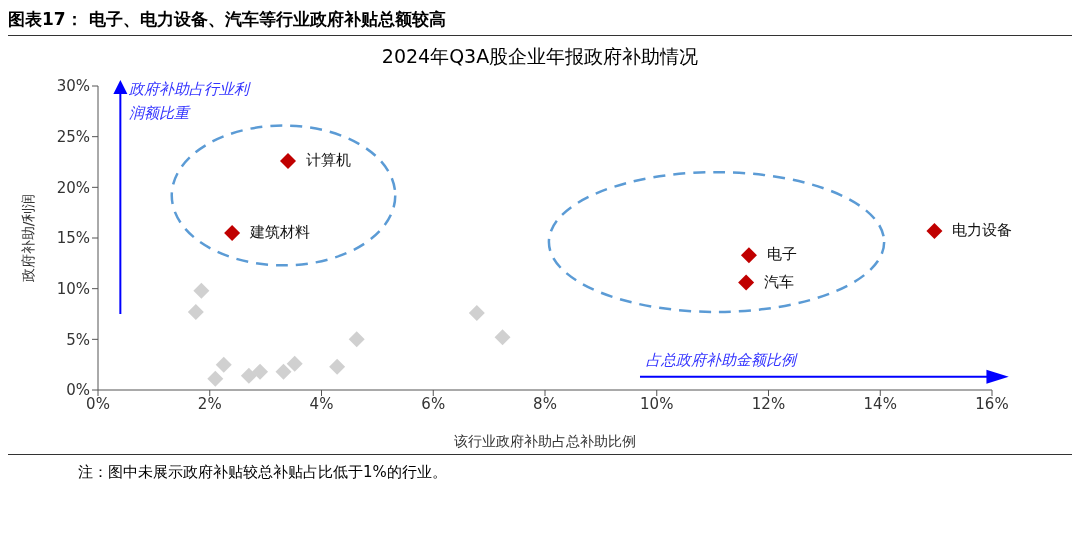  Describe the element at coordinates (540, 56) in the screenshot. I see `chart-subtitle: 2024年Q3A股企业年报政府补助情况` at that location.